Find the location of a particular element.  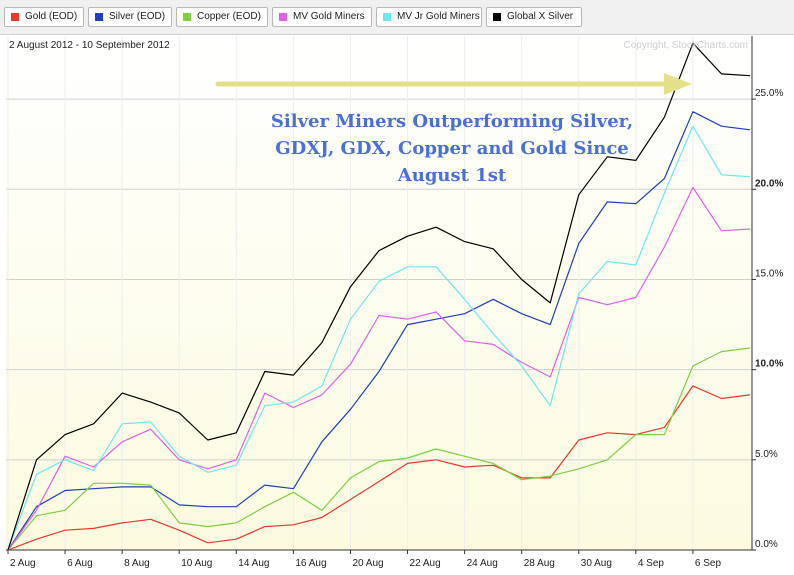

legend-item-silver: Silver (EOD) is located at coordinates (130, 17).